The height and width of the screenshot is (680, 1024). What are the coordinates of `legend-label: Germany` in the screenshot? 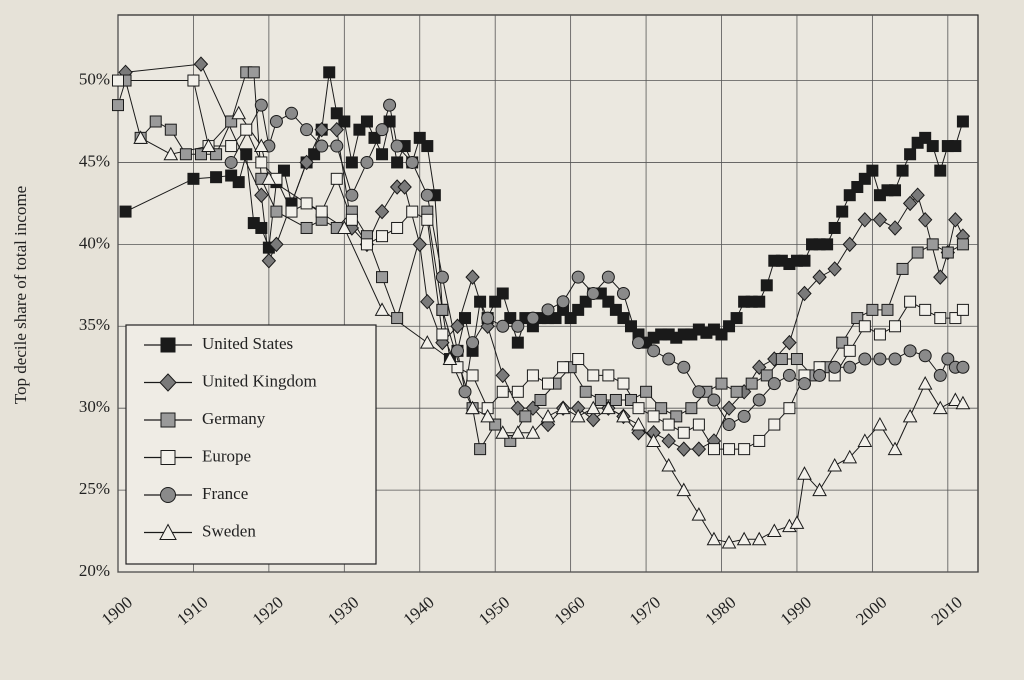 It's located at (234, 418).